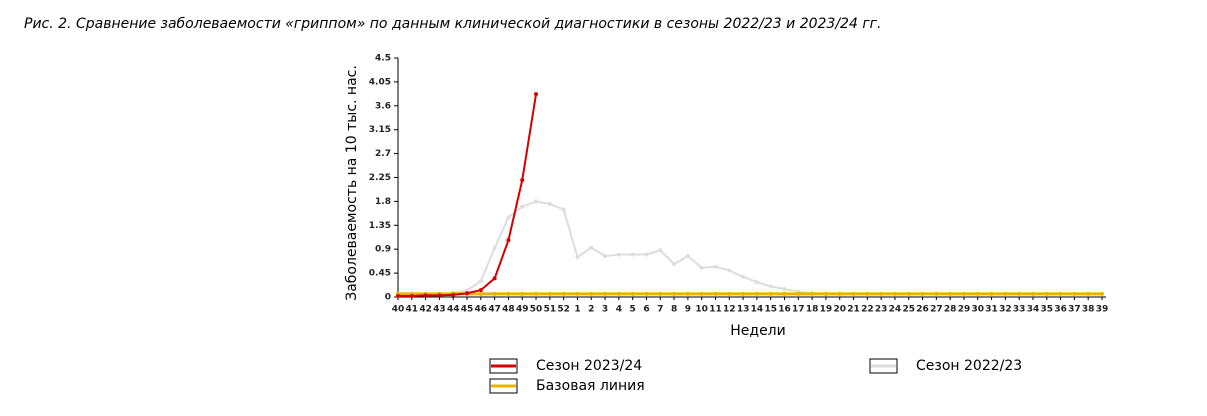 Image resolution: width=1207 pixels, height=416 pixels. I want to click on x-tick-label: 21, so click(853, 310).